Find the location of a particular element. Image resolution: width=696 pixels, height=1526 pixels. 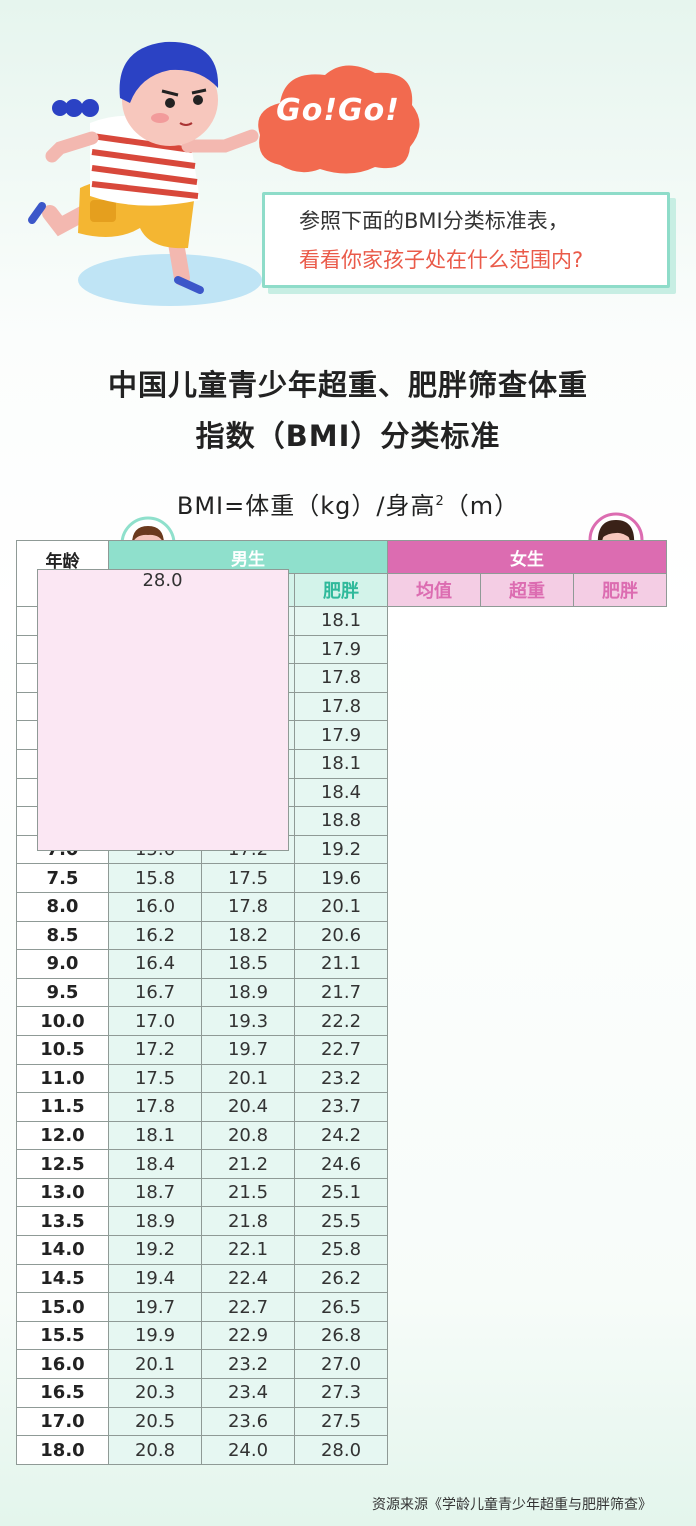

age-cell: 16.0 is located at coordinates (62, 1364).